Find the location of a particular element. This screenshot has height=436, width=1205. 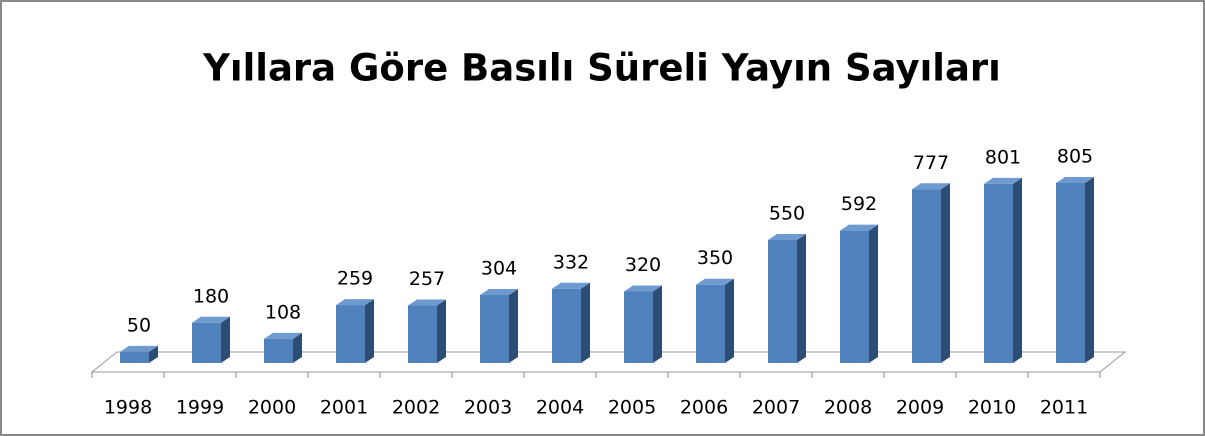

data-label: 180 is located at coordinates (211, 296).